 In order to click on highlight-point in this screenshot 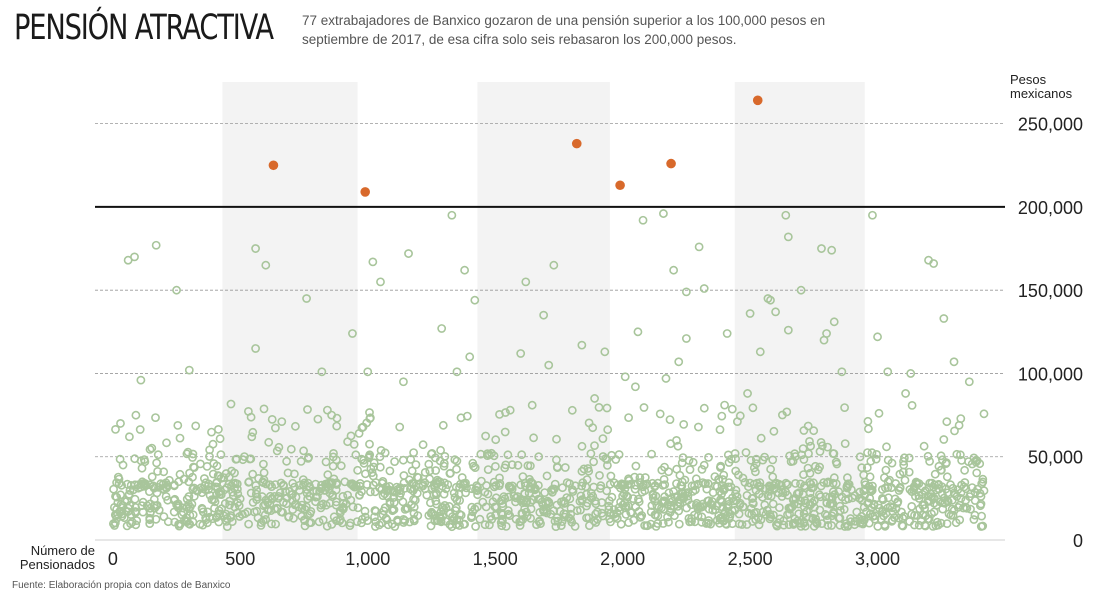, I will do `click(757, 100)`.